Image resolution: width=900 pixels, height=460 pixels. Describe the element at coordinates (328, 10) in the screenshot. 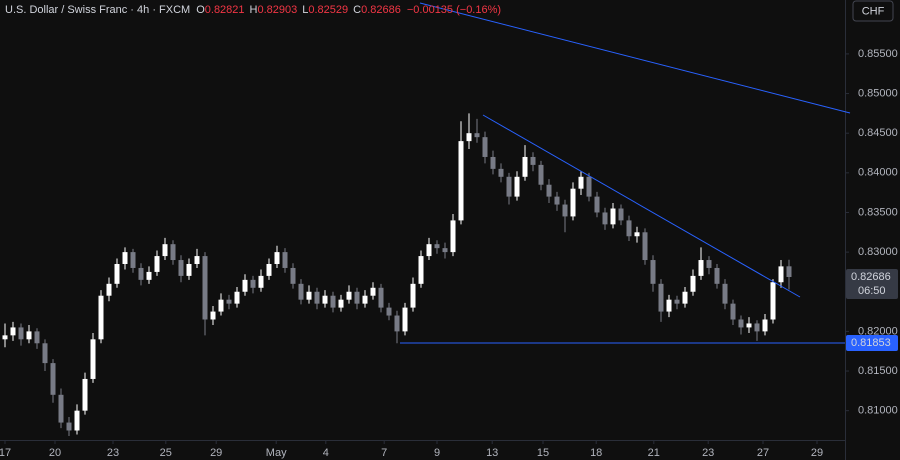

I see `header-ohlc-value: 0.82529` at that location.